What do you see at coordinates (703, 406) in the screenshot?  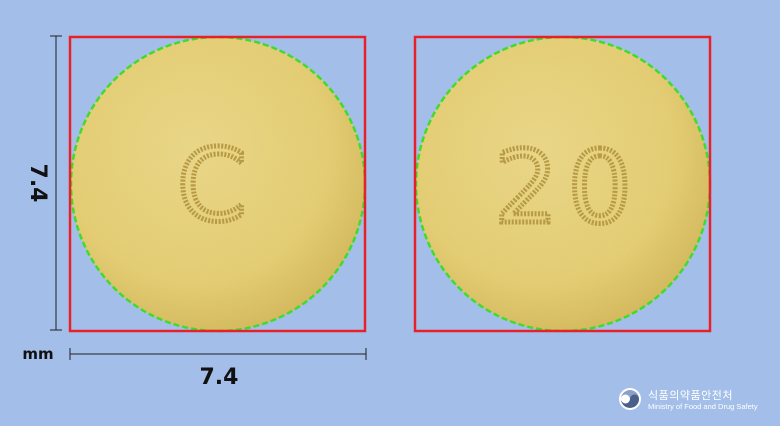 I see `logo-english-text: Ministry of Food and Drug Safety` at bounding box center [703, 406].